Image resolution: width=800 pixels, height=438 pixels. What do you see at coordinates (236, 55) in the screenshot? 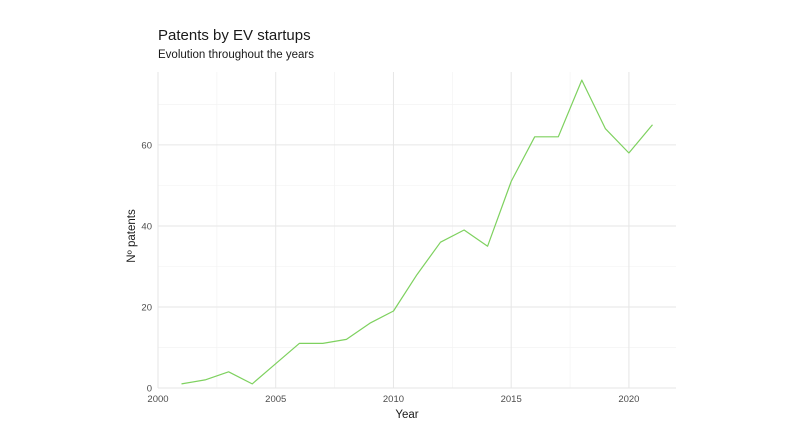
I see `chart-subtitle: Evolution throughout the years` at bounding box center [236, 55].